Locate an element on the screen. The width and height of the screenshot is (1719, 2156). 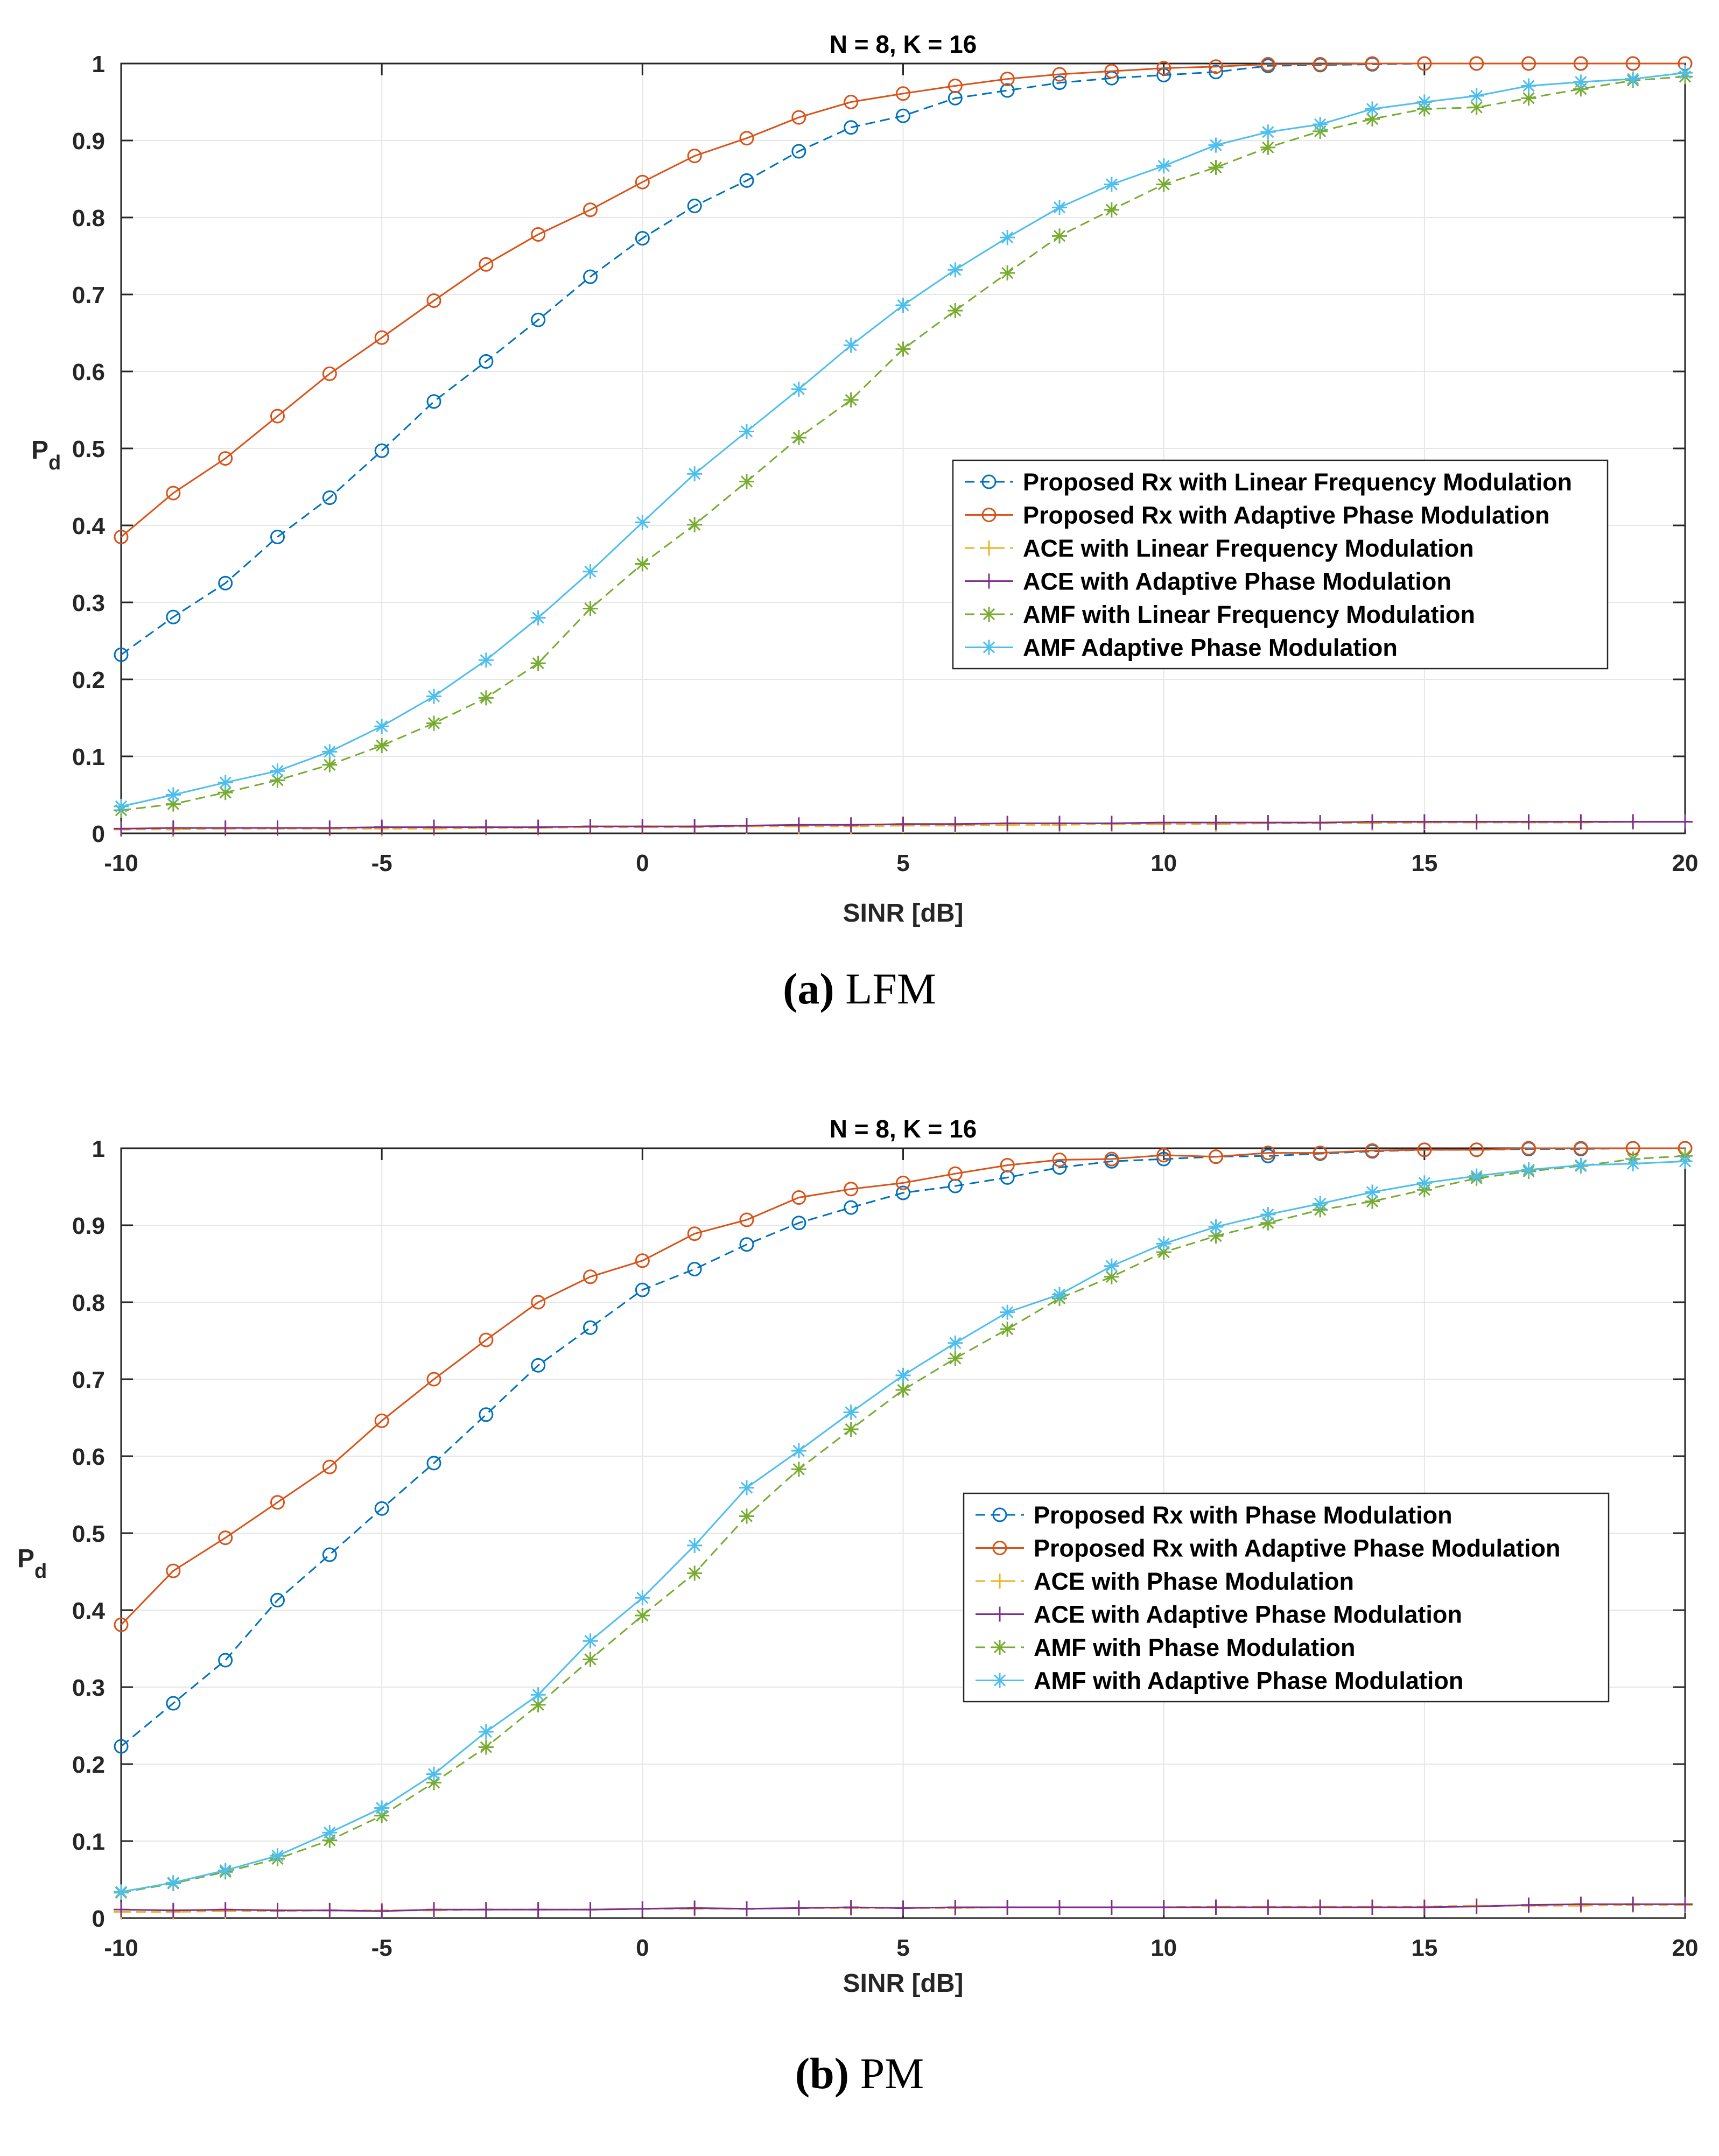
caption-a: (a) LFM is located at coordinates (859, 989).